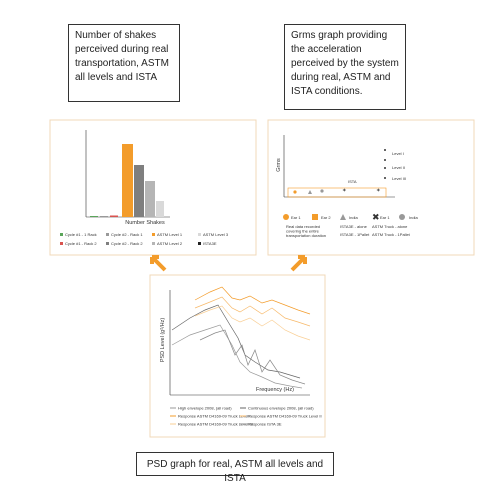 The width and height of the screenshot is (495, 492). Describe the element at coordinates (376, 217) in the screenshot. I see `legend-marker: ✖` at that location.